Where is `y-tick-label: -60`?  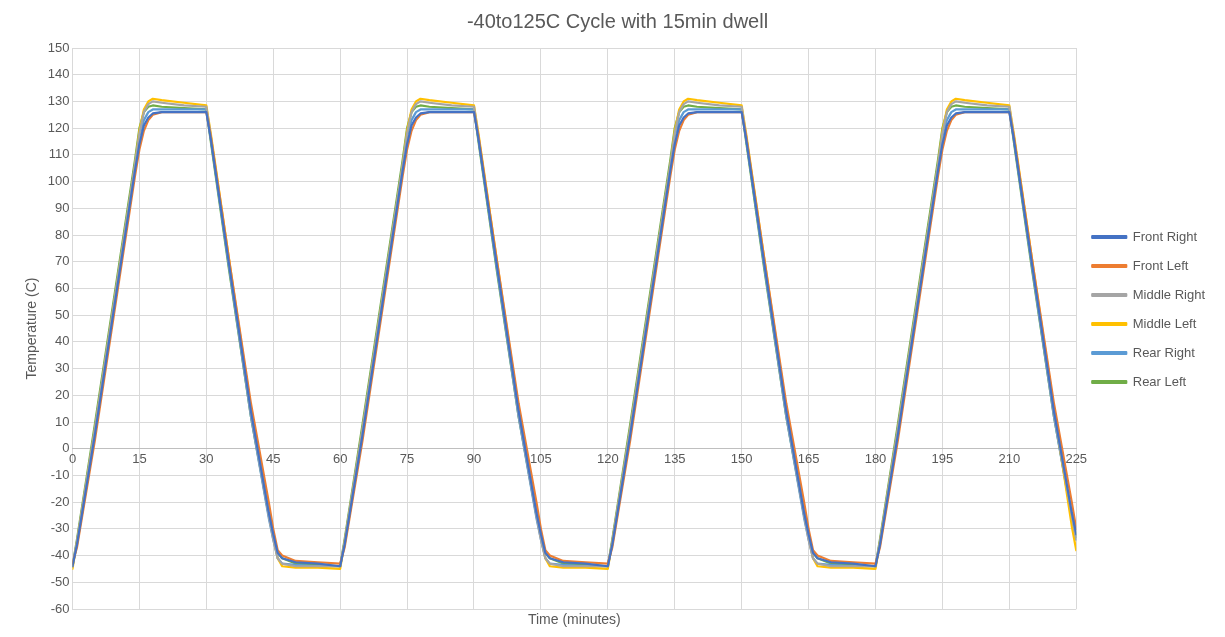
y-tick-label: -60 is located at coordinates (60, 608).